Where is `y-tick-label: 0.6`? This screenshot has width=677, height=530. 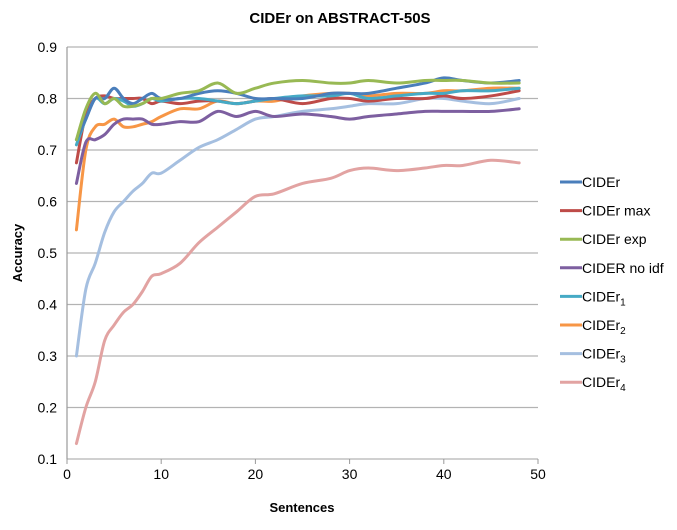
y-tick-label: 0.6 is located at coordinates (48, 202).